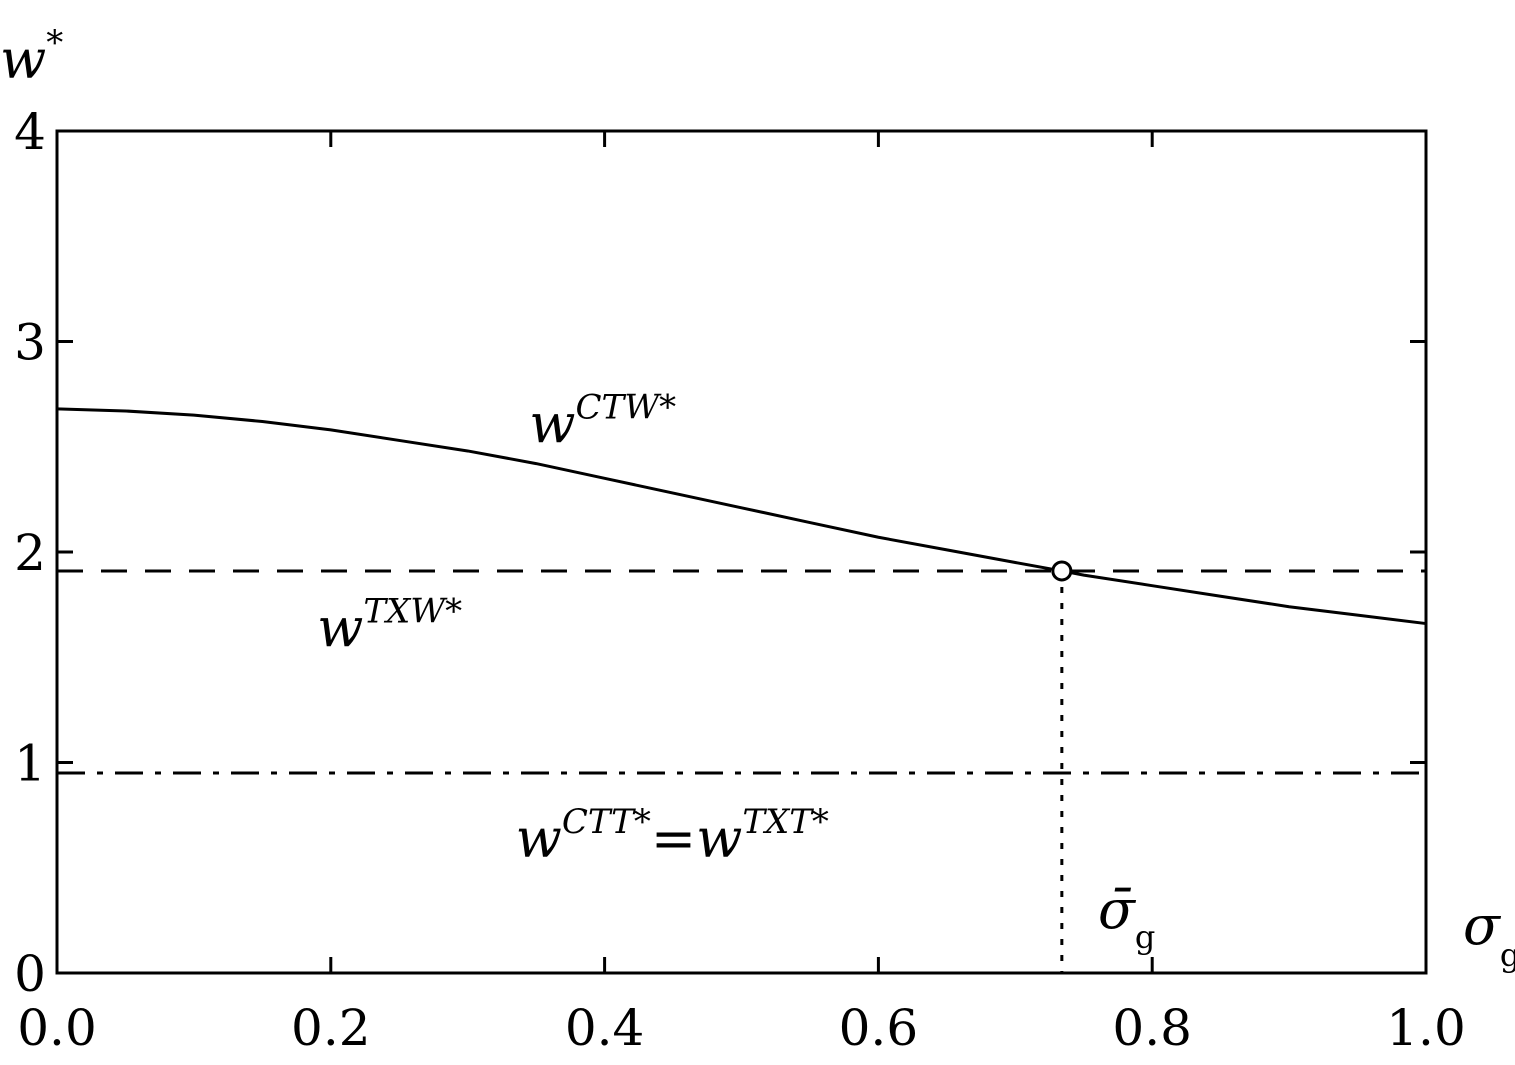 The image size is (1515, 1065). What do you see at coordinates (331, 1028) in the screenshot?
I see `x-tick-label: 0.2` at bounding box center [331, 1028].